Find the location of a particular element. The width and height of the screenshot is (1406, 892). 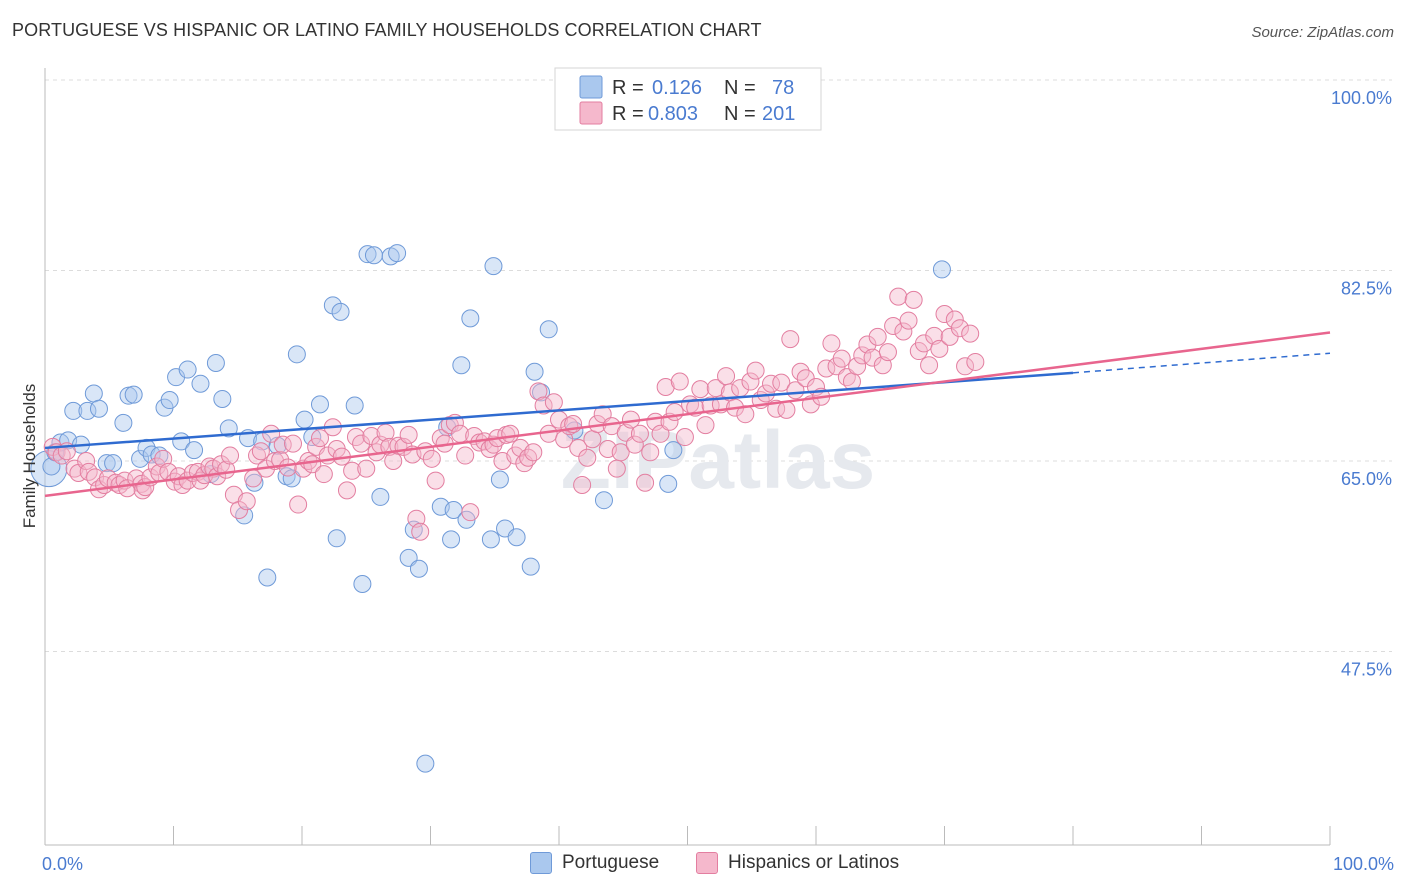

y-tick-label: 100.0% is located at coordinates (1361, 98).